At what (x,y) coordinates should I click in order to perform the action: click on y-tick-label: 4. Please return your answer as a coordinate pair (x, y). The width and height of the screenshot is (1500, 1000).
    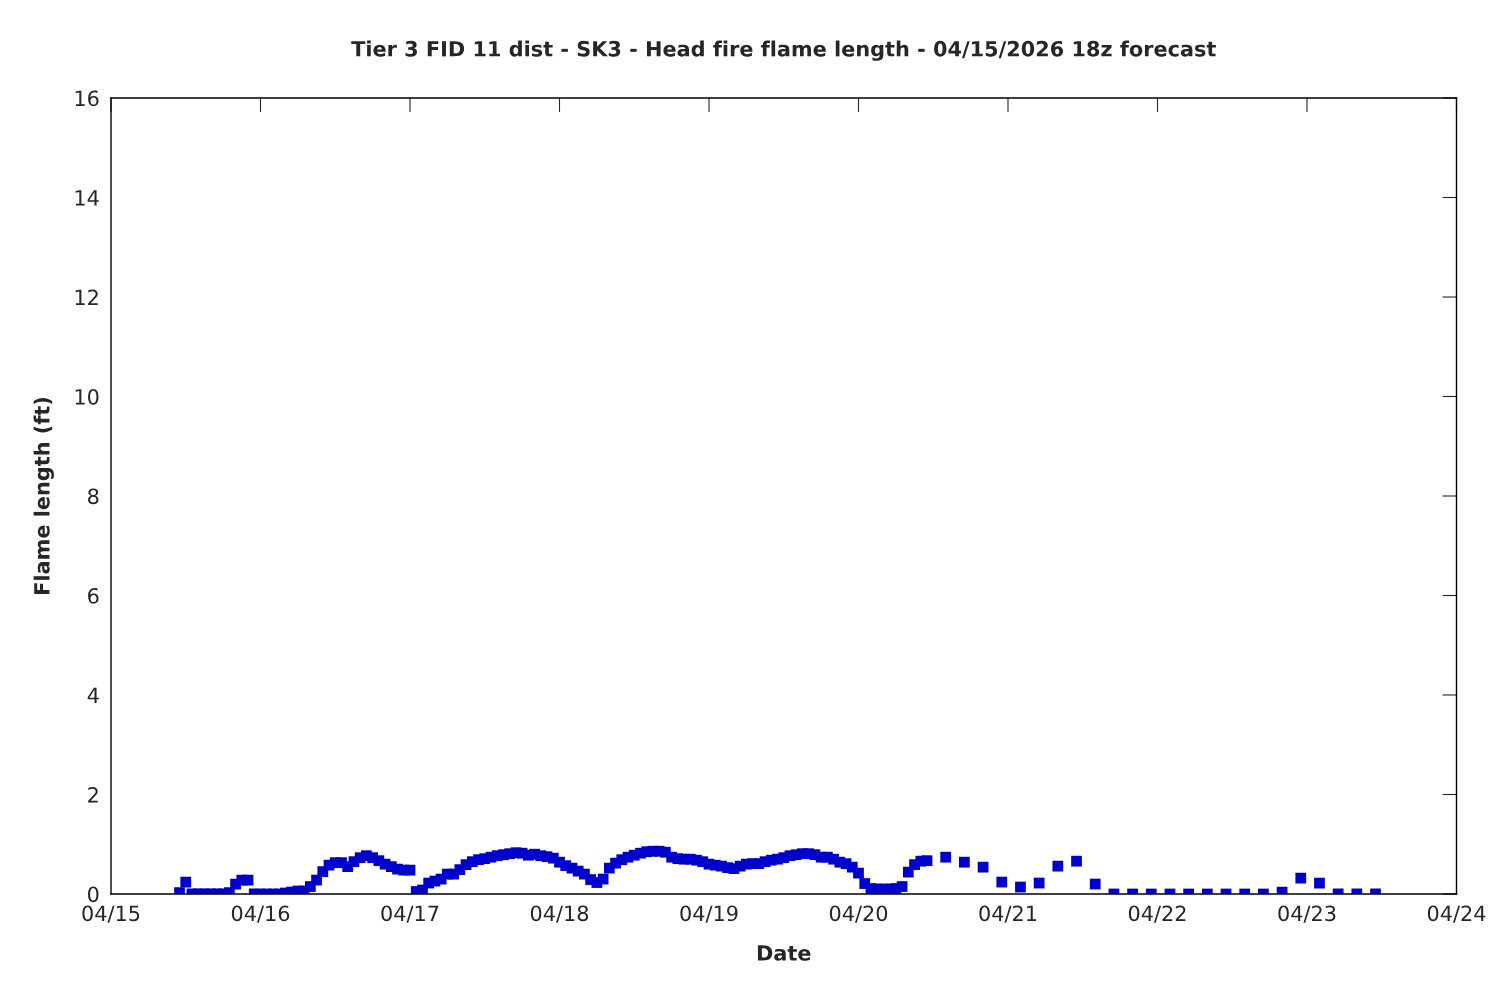
    Looking at the image, I should click on (93, 695).